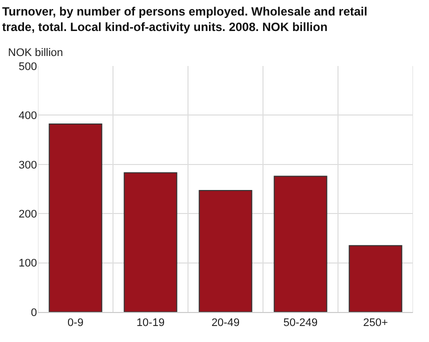 Image resolution: width=429 pixels, height=342 pixels. What do you see at coordinates (185, 19) in the screenshot?
I see `chart-title: Turnover, by number of persons employed. Wholesale and retail trade, total. Local kind-of-activity units. 2008. NOK billion` at bounding box center [185, 19].